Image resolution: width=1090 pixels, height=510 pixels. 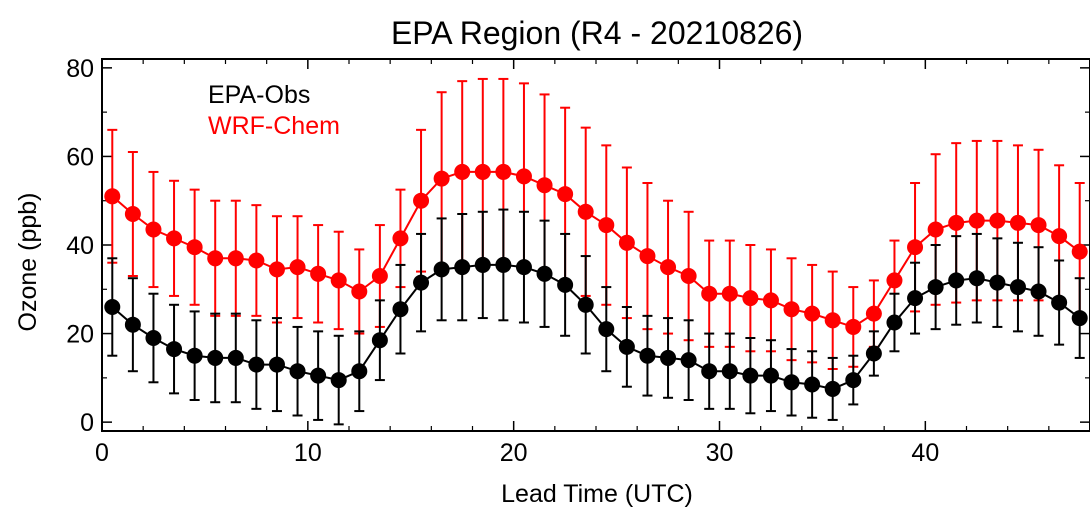 What do you see at coordinates (274, 110) in the screenshot?
I see `legend: EPA-Obs WRF-Chem` at bounding box center [274, 110].